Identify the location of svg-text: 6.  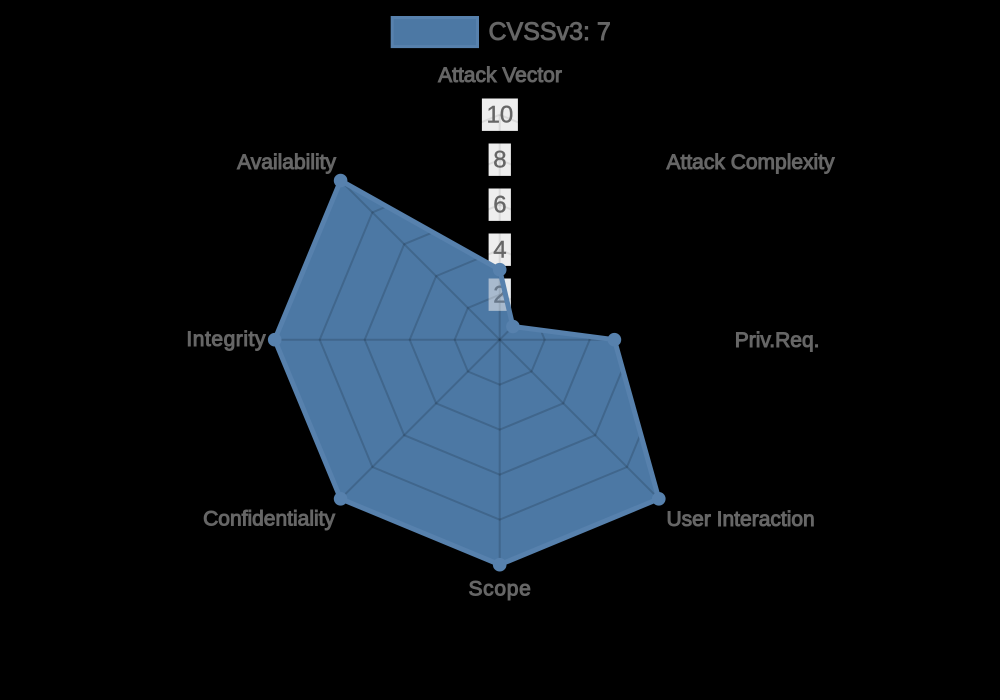
(499, 204).